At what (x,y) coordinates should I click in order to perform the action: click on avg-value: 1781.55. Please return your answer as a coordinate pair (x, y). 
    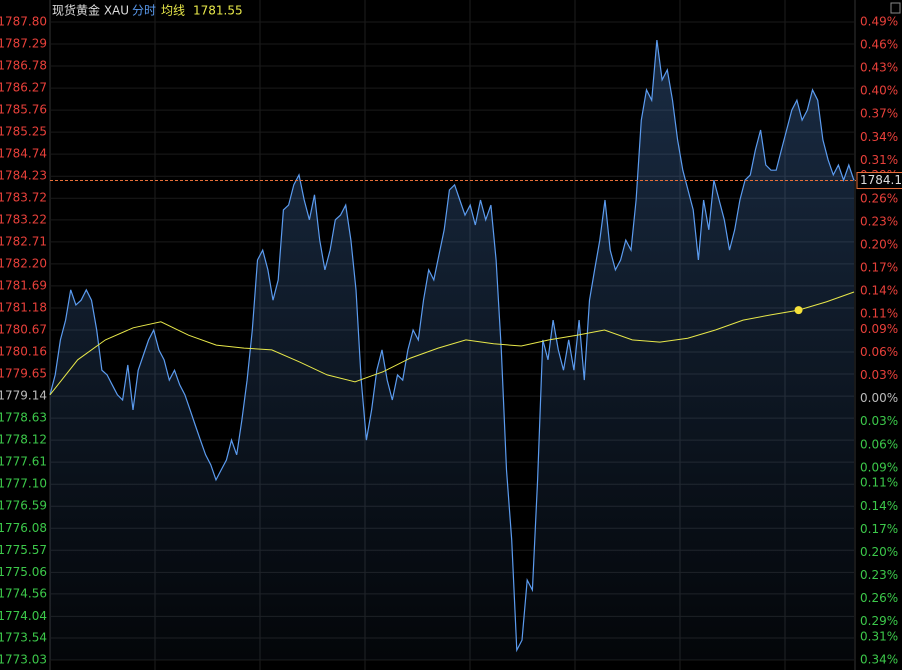
    Looking at the image, I should click on (218, 11).